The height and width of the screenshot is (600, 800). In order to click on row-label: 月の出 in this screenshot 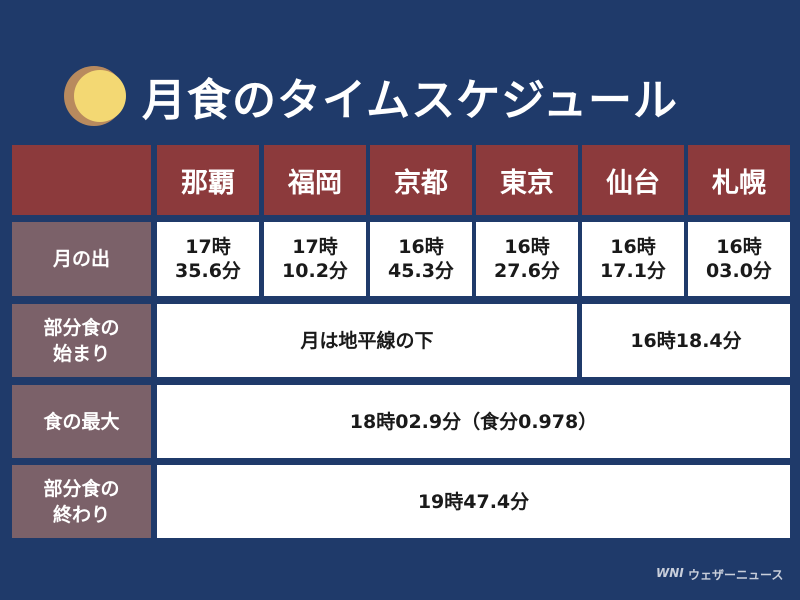, I will do `click(81, 259)`.